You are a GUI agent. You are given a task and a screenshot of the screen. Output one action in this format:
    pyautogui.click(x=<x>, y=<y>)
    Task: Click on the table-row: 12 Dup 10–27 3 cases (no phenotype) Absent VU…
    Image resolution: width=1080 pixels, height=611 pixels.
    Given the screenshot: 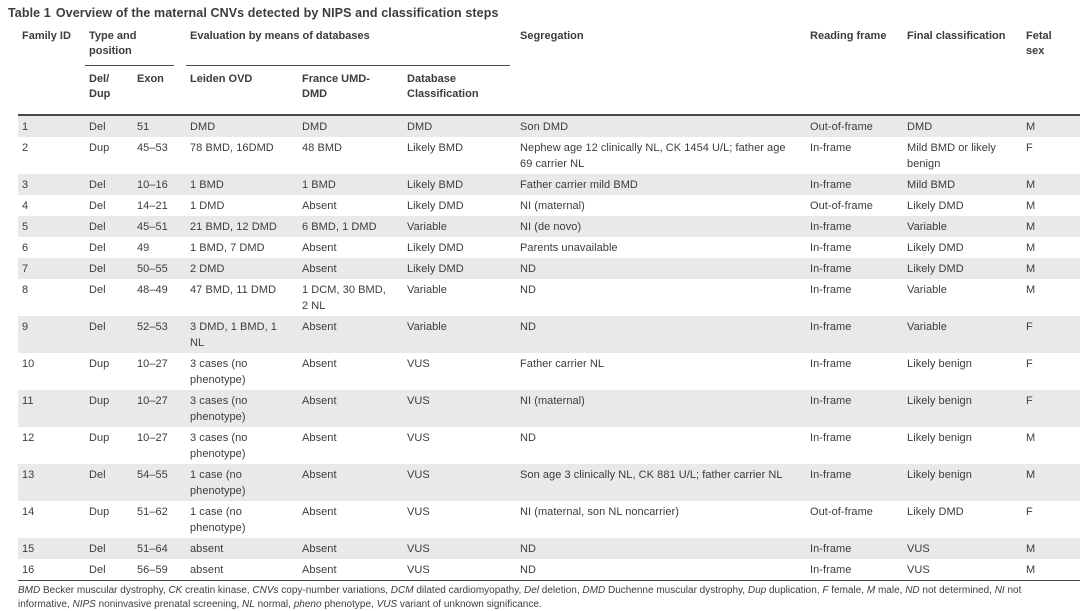 What is the action you would take?
    pyautogui.click(x=549, y=445)
    